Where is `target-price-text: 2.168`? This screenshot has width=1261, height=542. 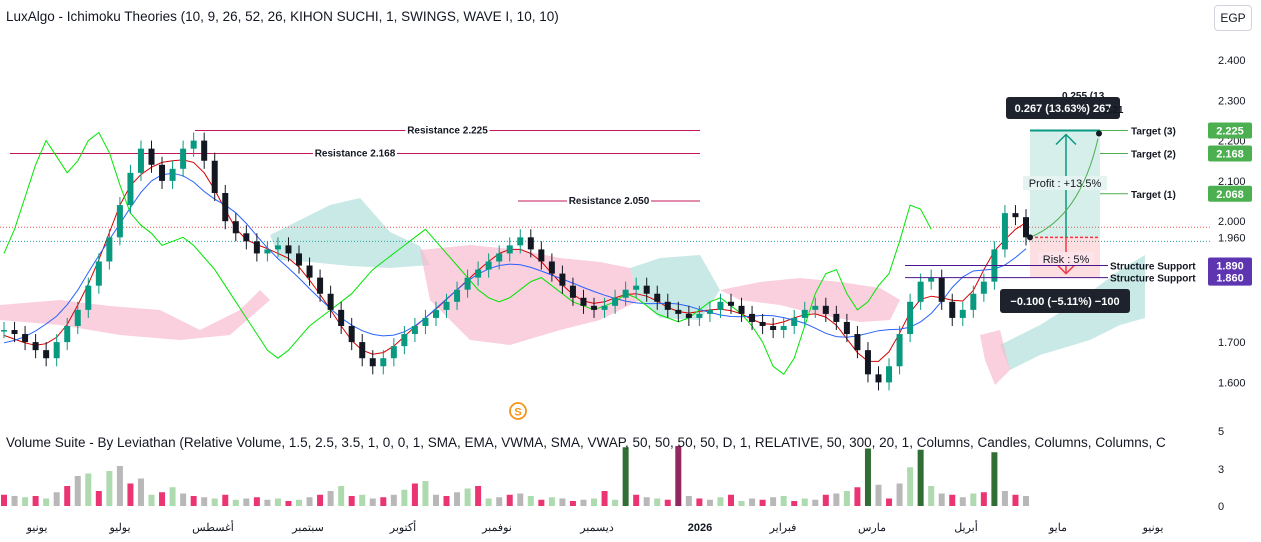 target-price-text: 2.168 is located at coordinates (1230, 154).